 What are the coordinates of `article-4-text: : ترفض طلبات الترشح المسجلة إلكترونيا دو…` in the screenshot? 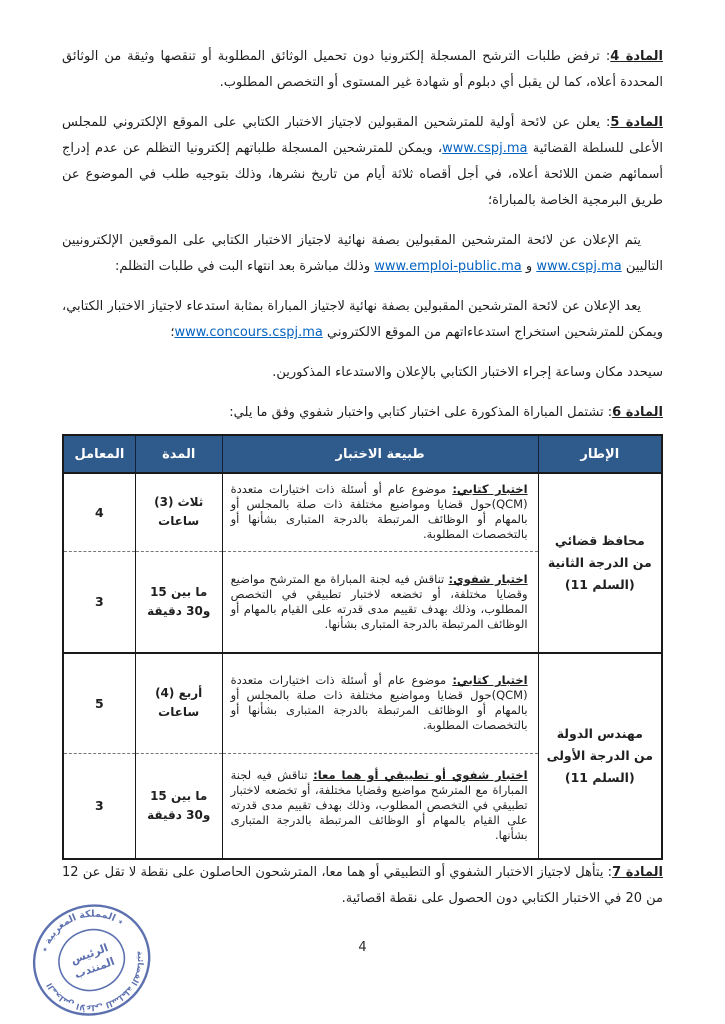 It's located at (362, 69).